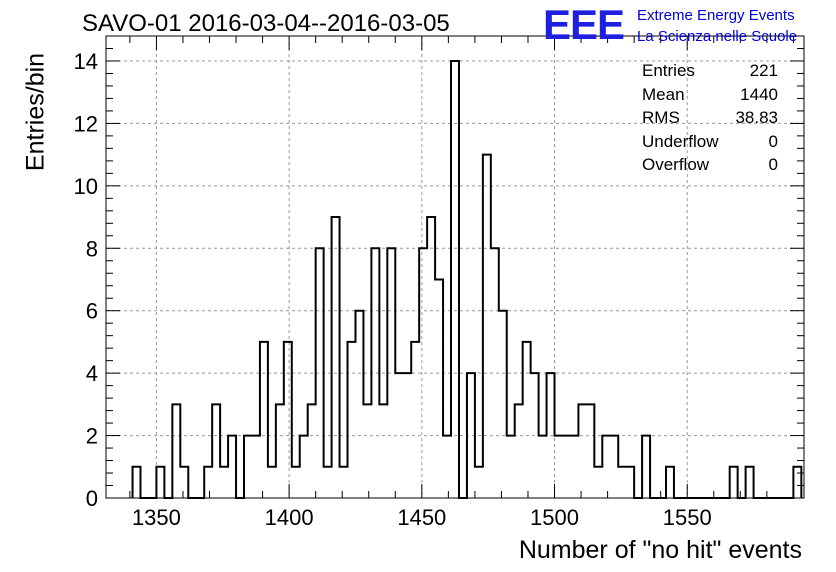  I want to click on stats-label: Entries, so click(668, 70).